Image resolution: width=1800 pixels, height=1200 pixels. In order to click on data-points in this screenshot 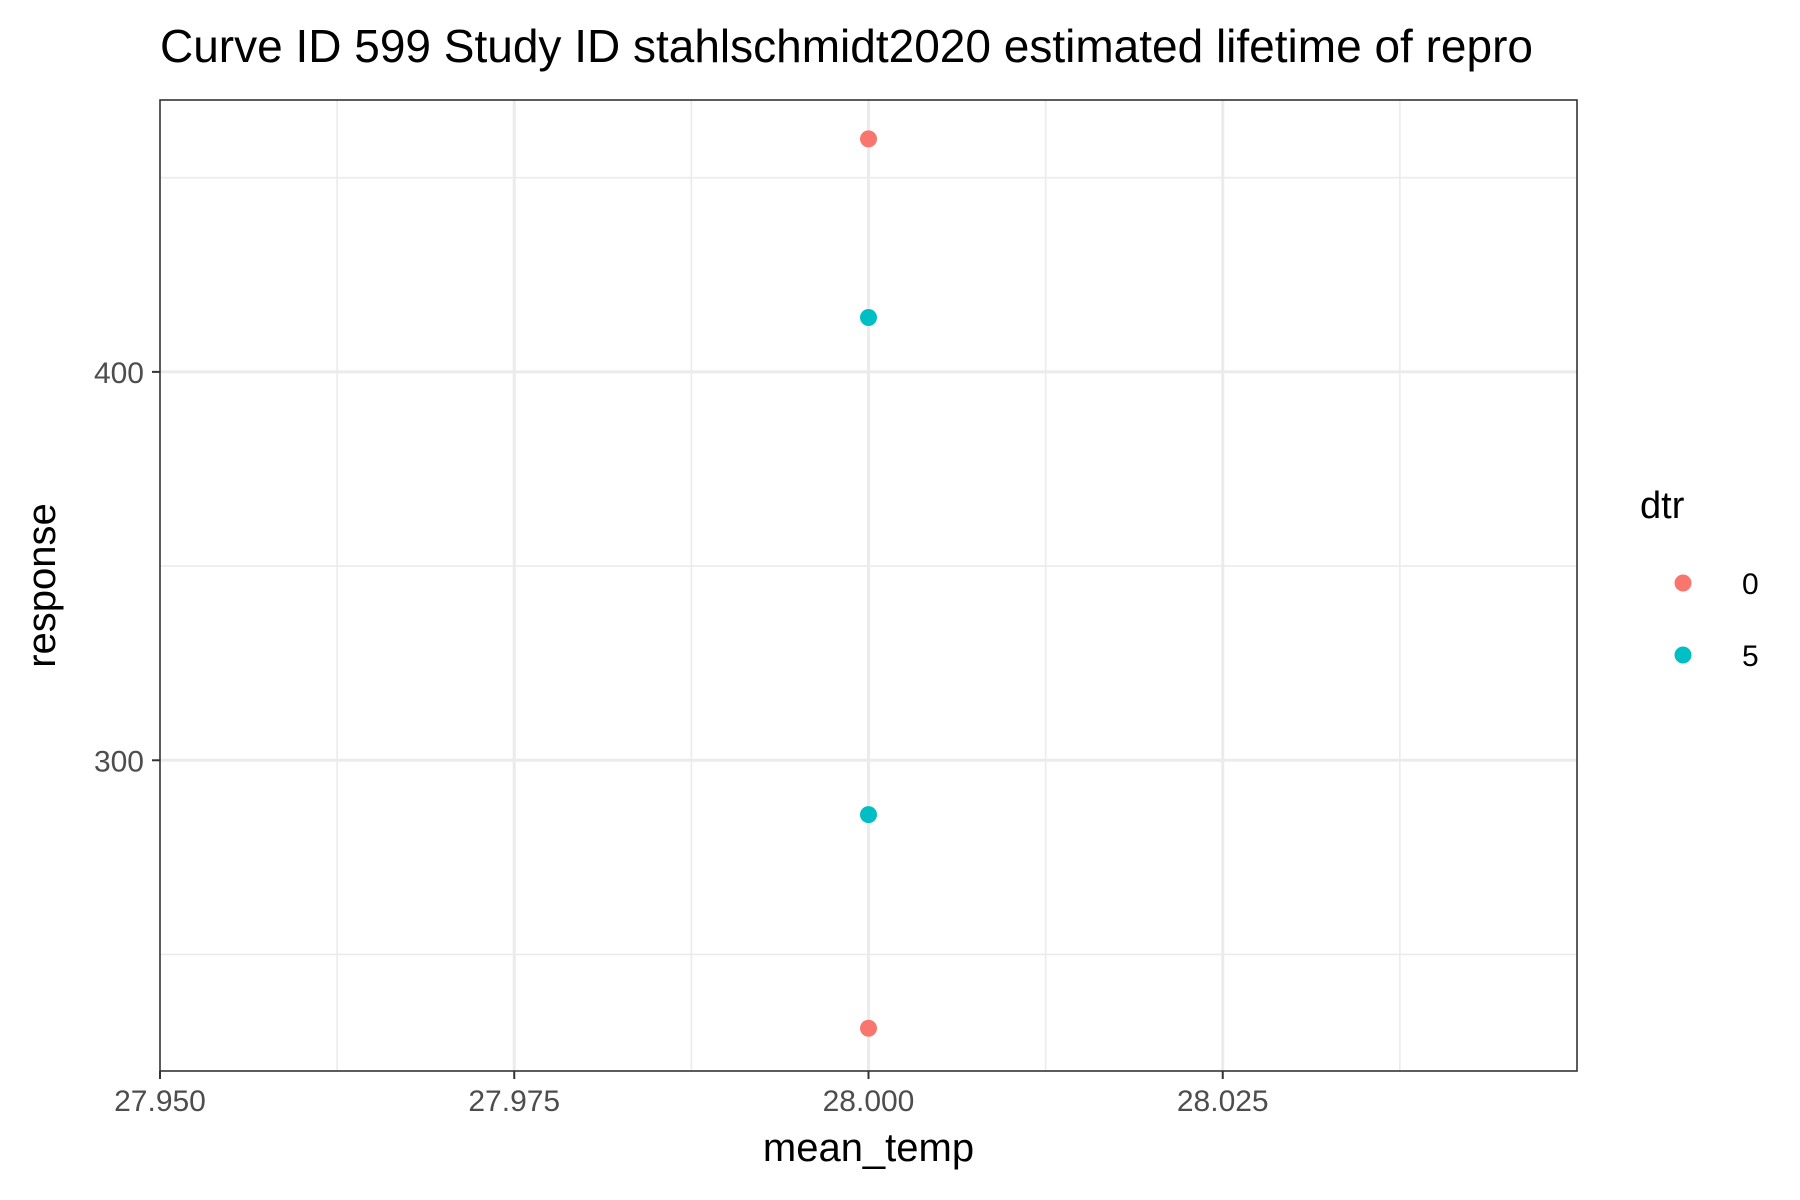, I will do `click(868, 583)`.